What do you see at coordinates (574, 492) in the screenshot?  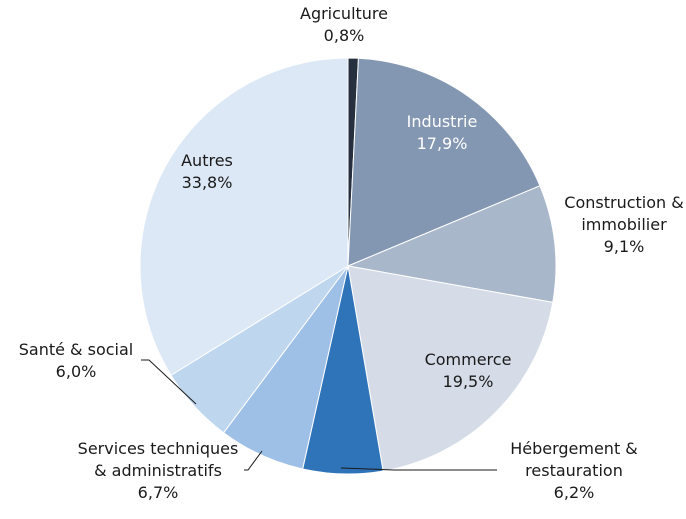 I see `slice-value-label: 6,2%` at bounding box center [574, 492].